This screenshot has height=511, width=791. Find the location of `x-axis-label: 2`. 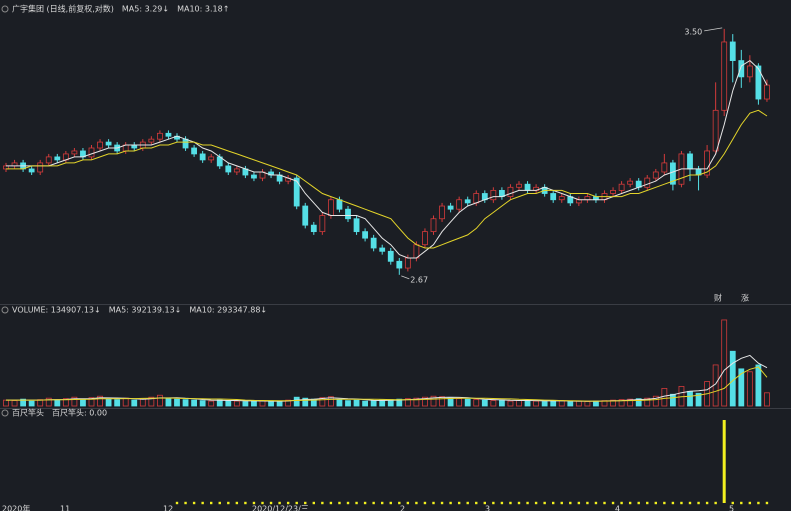

x-axis-label: 2 is located at coordinates (402, 508).